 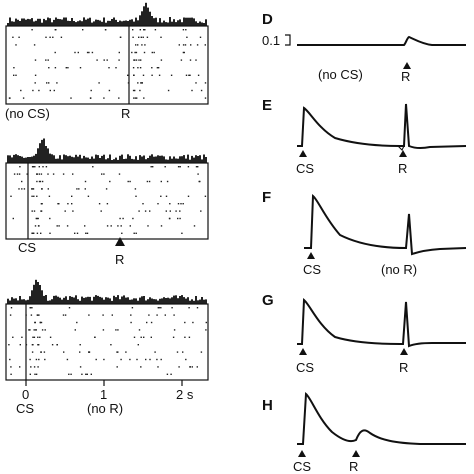 I want to click on trace-g, so click(x=381, y=322).